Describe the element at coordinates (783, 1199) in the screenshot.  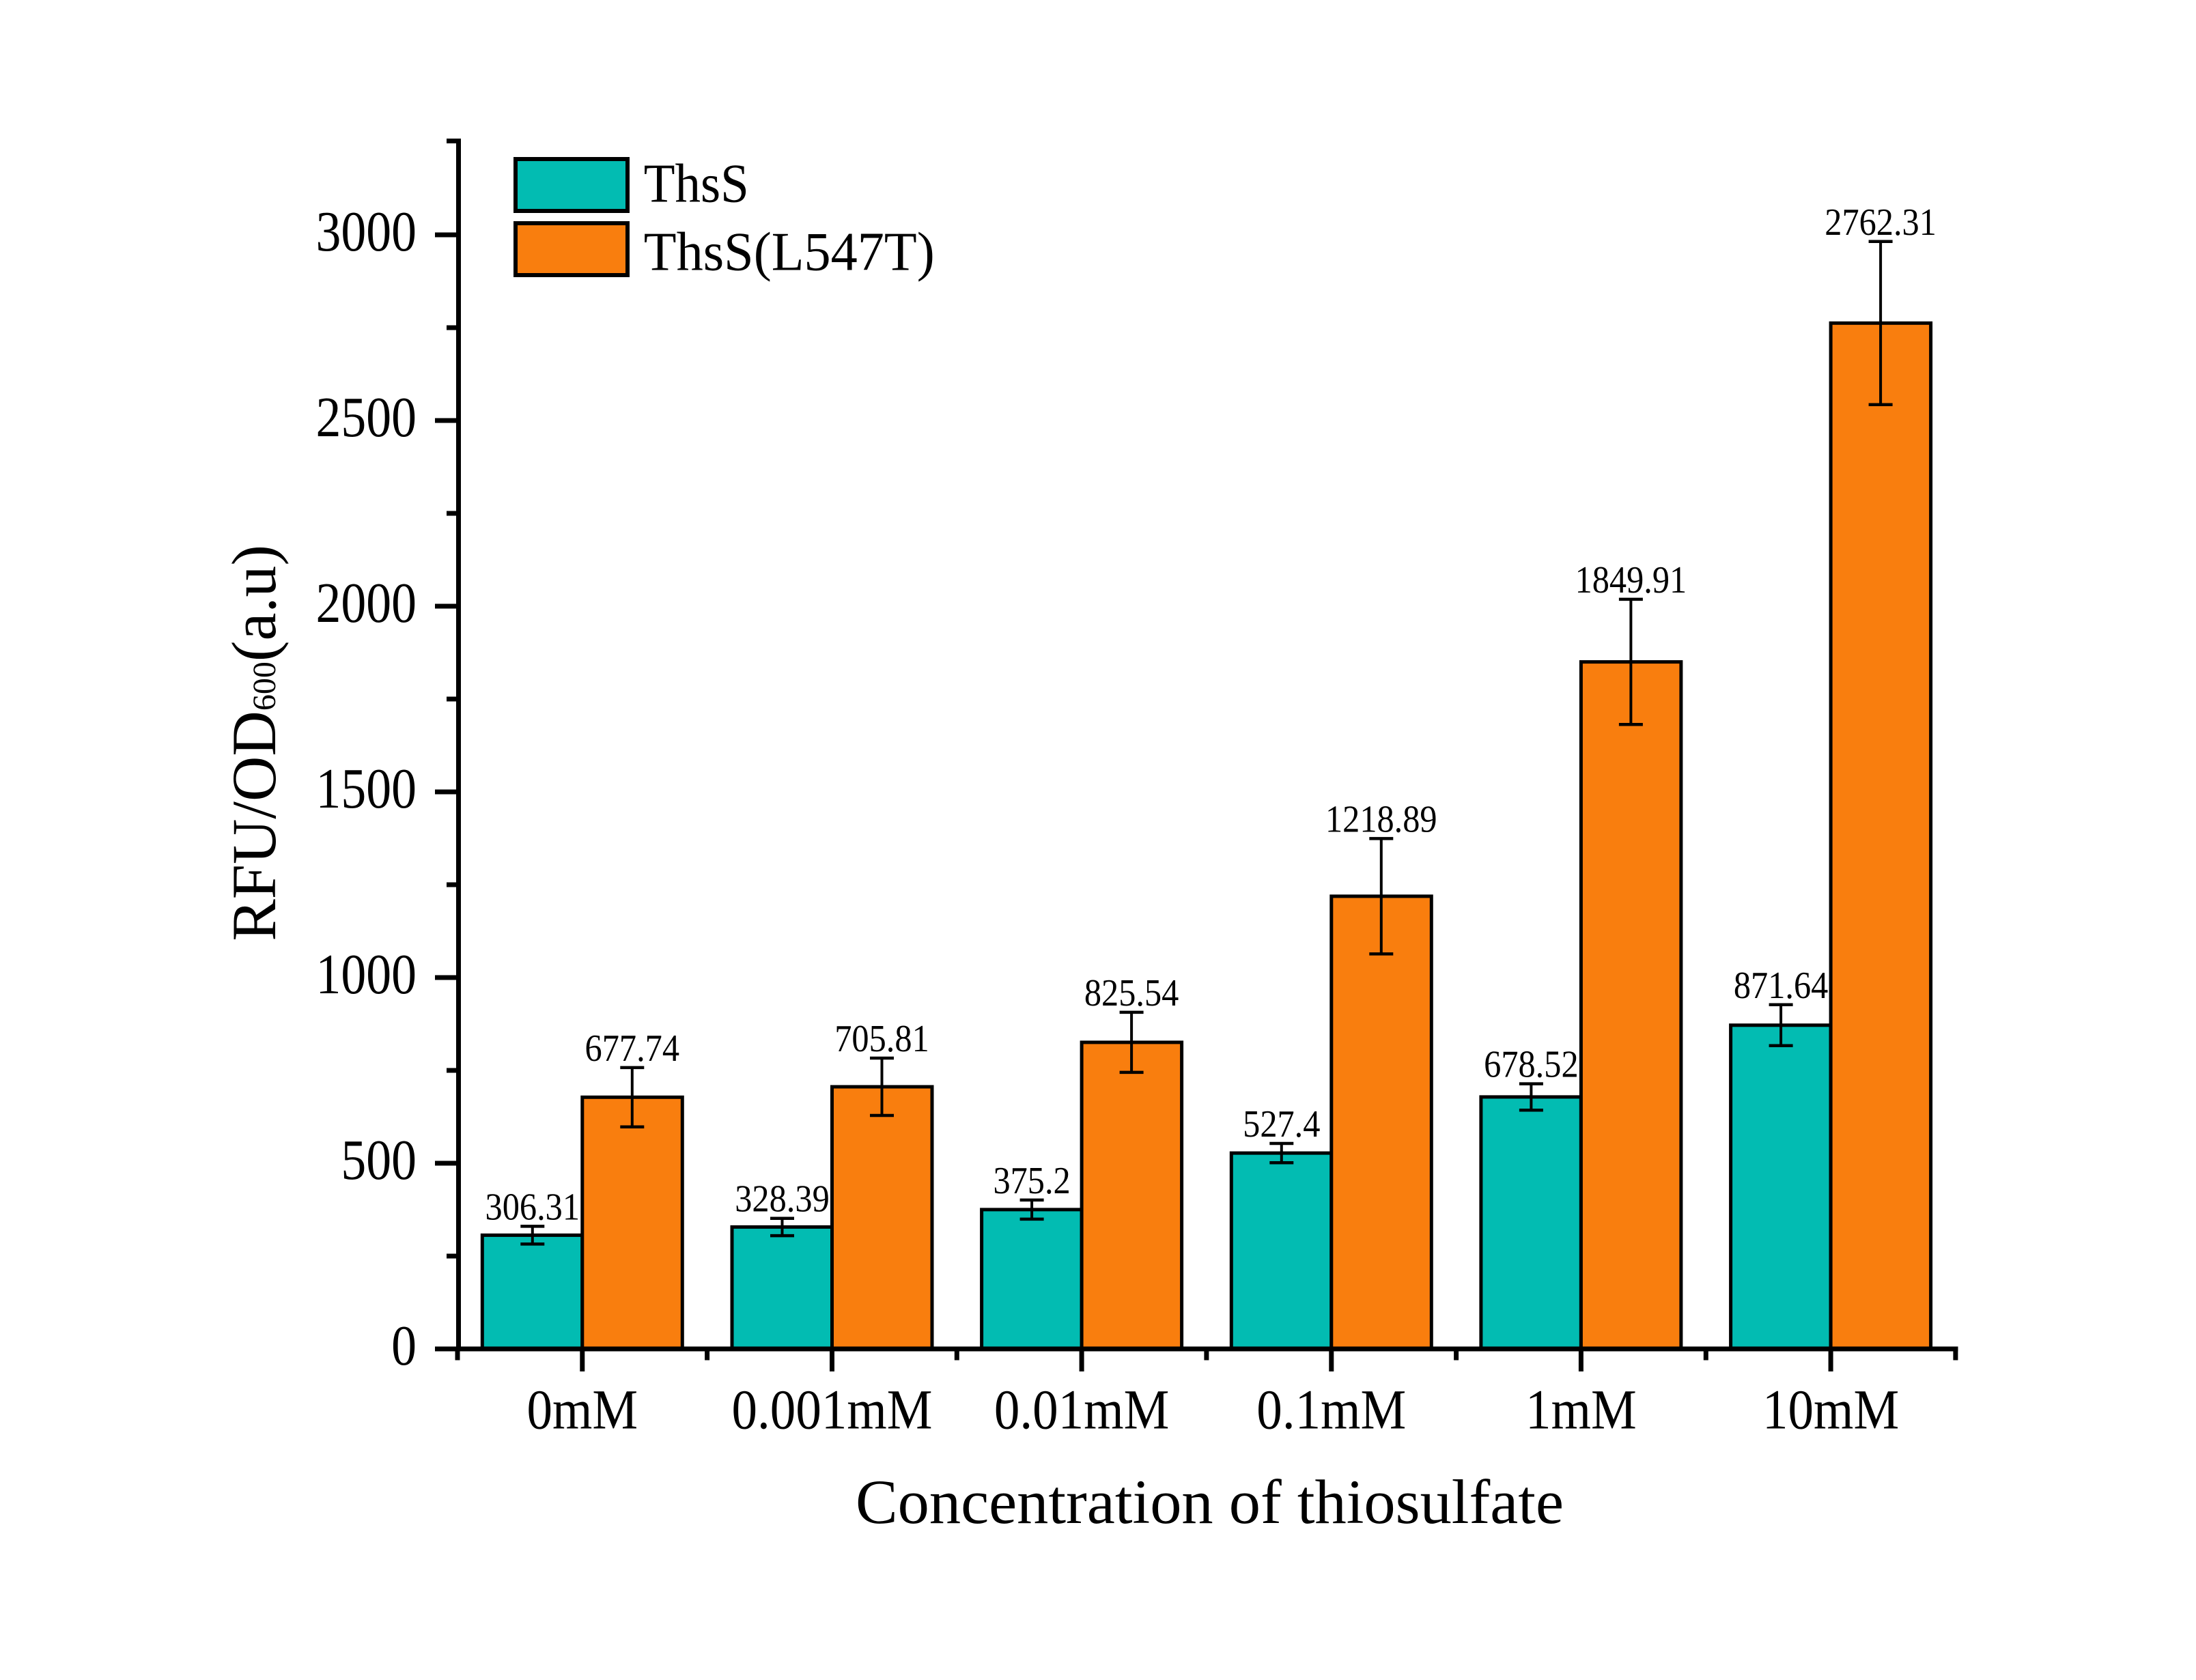
I see `svg-text: 328.39` at that location.